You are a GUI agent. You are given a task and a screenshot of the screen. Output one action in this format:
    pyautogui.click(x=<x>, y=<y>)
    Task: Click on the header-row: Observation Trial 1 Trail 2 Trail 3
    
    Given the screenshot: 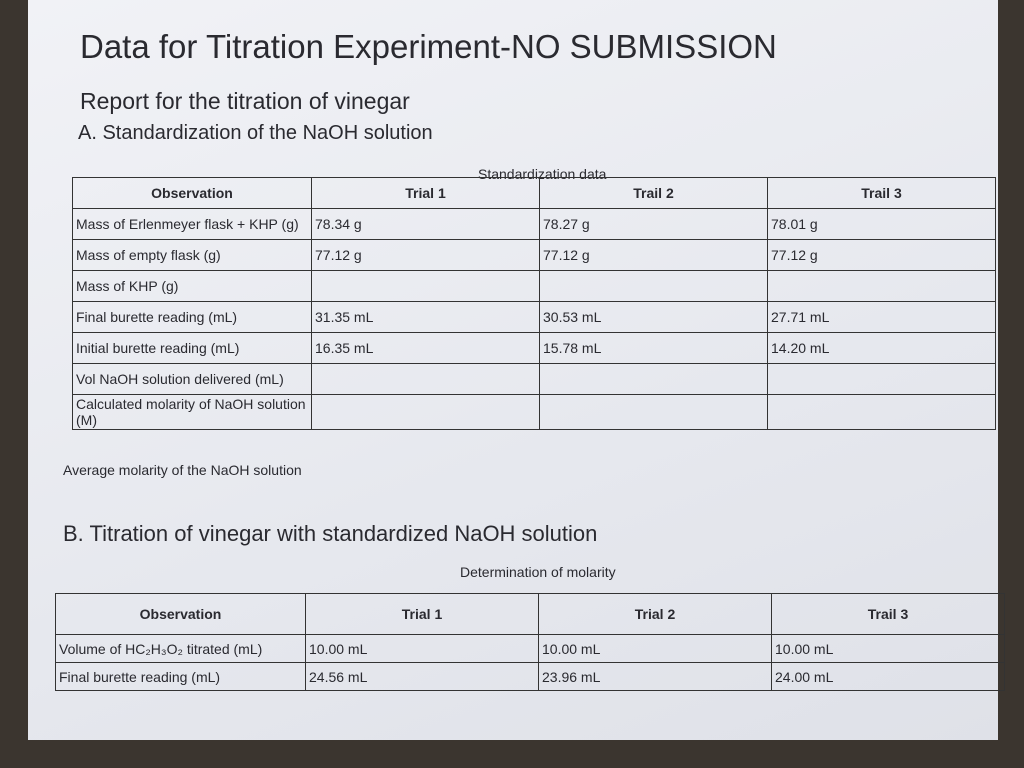 What is the action you would take?
    pyautogui.click(x=534, y=193)
    